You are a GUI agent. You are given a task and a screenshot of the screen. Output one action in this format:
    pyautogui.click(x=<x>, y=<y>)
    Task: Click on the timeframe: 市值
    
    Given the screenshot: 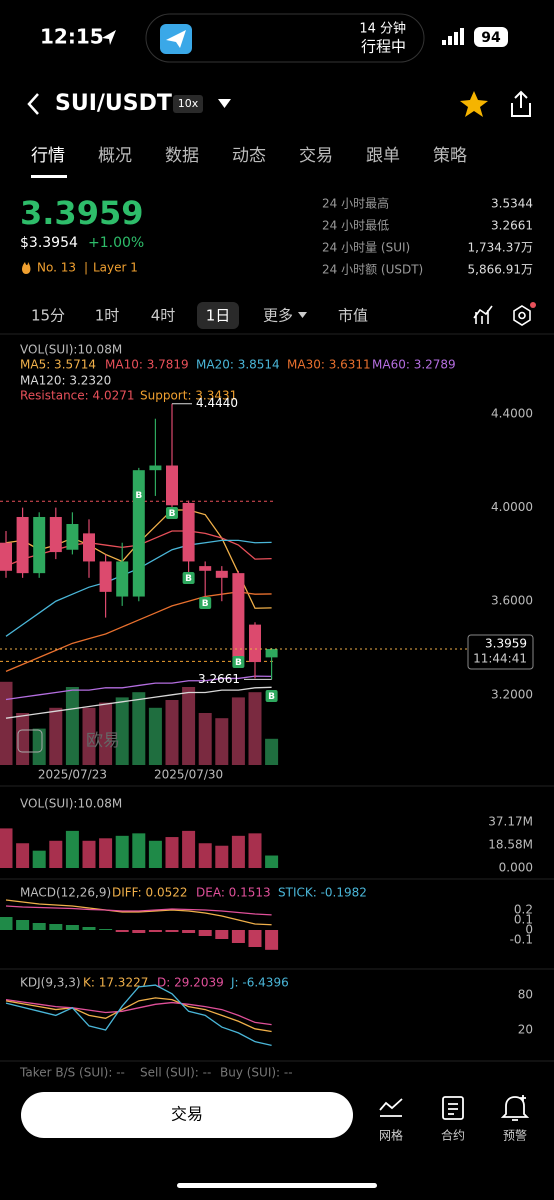 What is the action you would take?
    pyautogui.click(x=353, y=316)
    